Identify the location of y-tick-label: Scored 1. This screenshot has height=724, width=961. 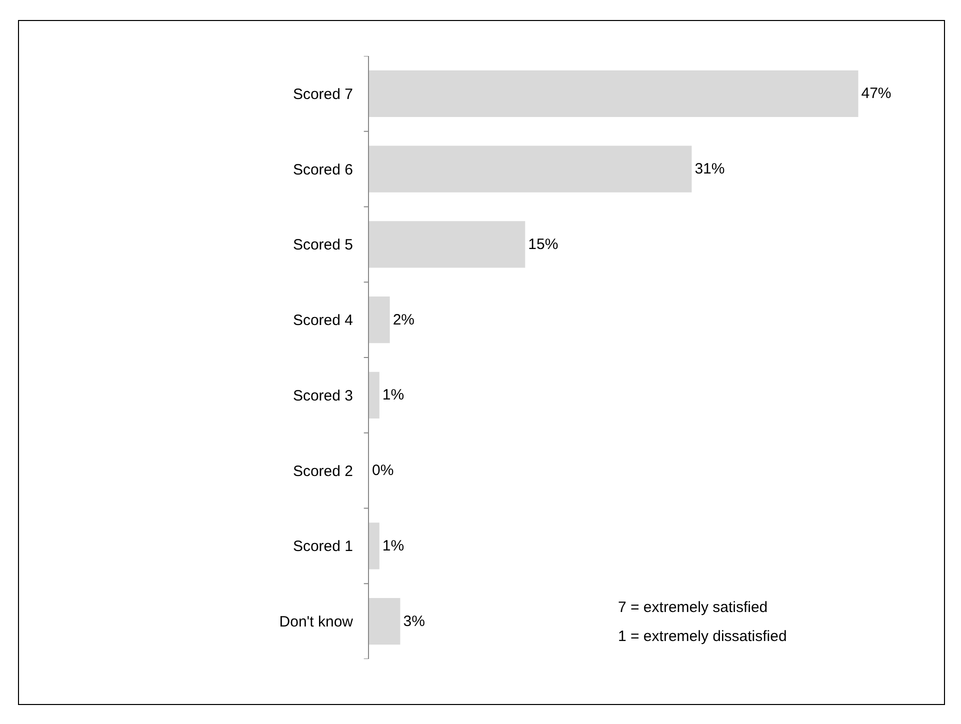
(322, 547).